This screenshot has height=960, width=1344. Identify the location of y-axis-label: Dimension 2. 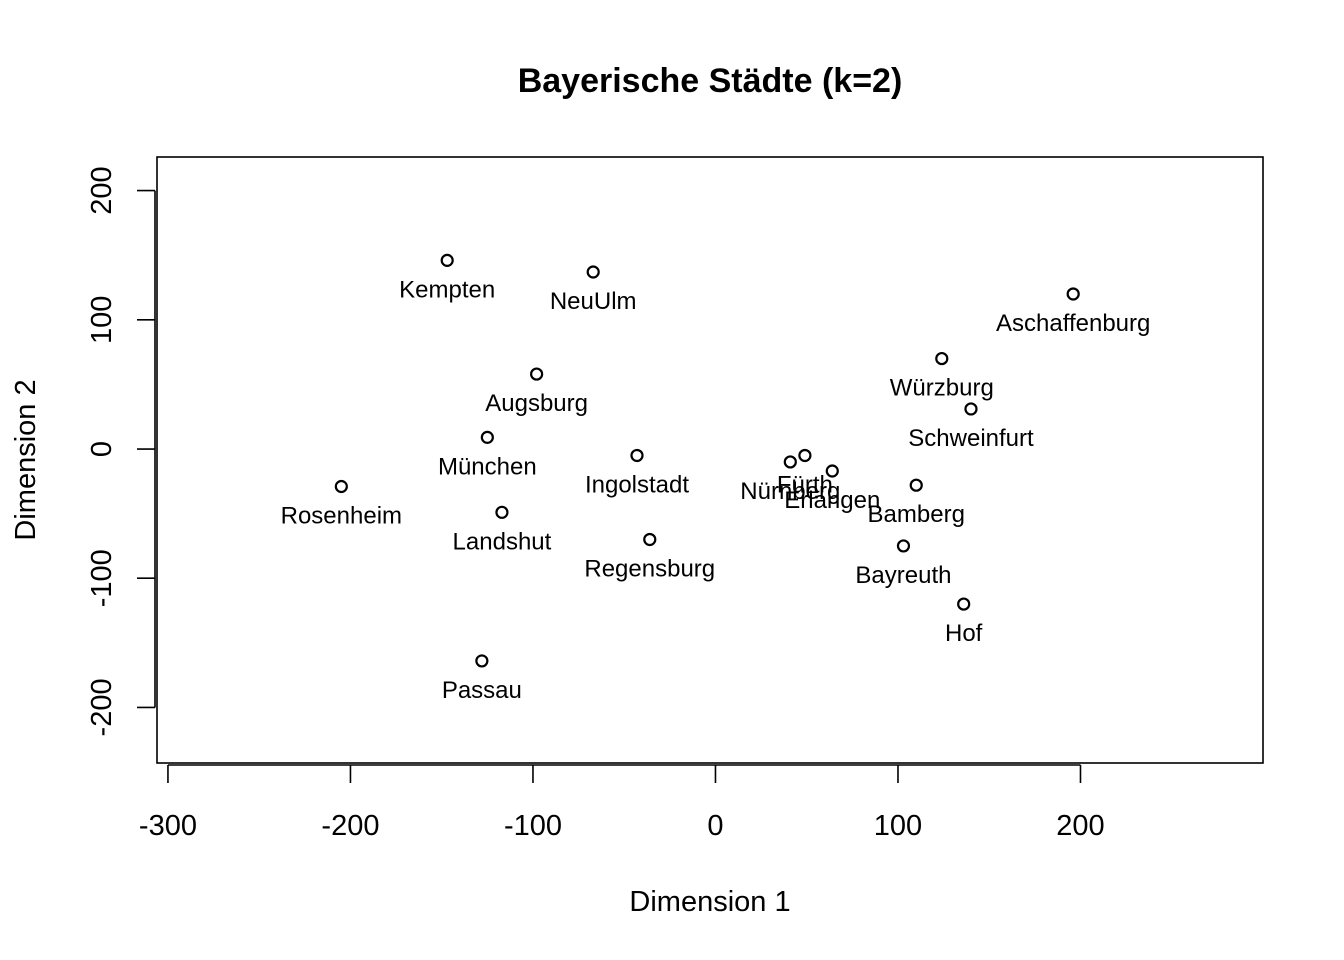
(26, 459).